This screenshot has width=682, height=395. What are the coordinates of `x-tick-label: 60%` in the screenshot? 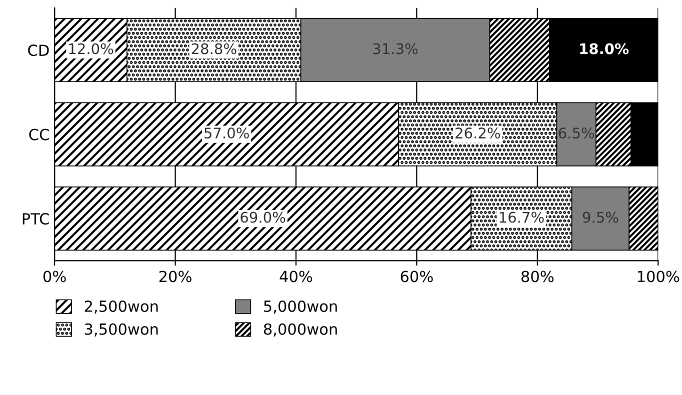 It's located at (416, 276).